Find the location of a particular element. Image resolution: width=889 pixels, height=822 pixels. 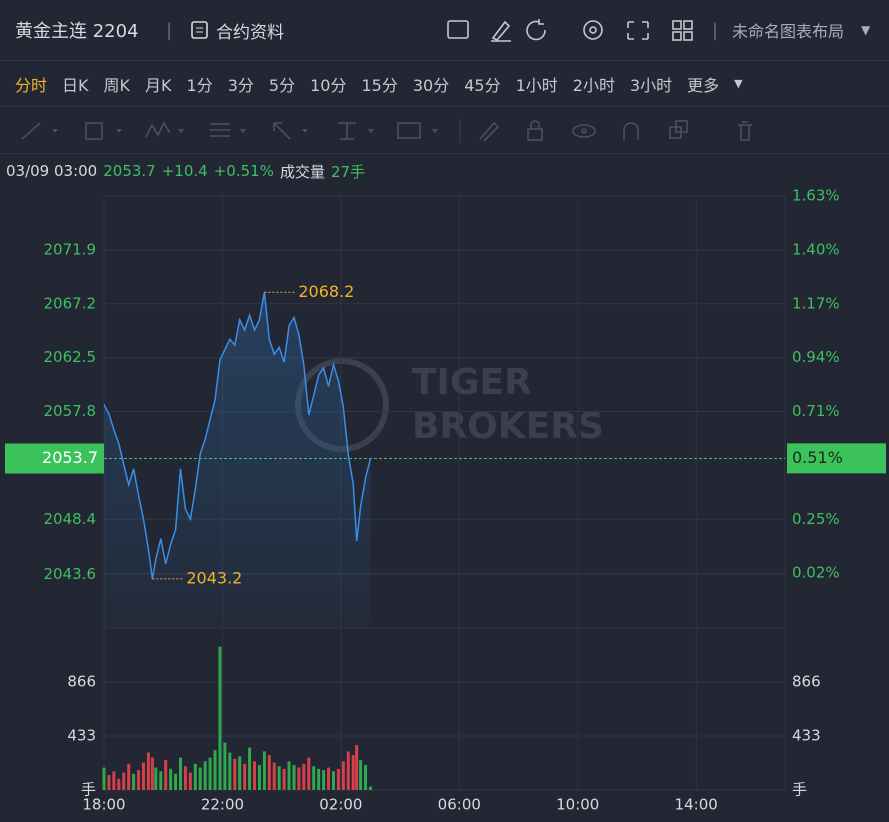

edit-icon is located at coordinates (501, 31).